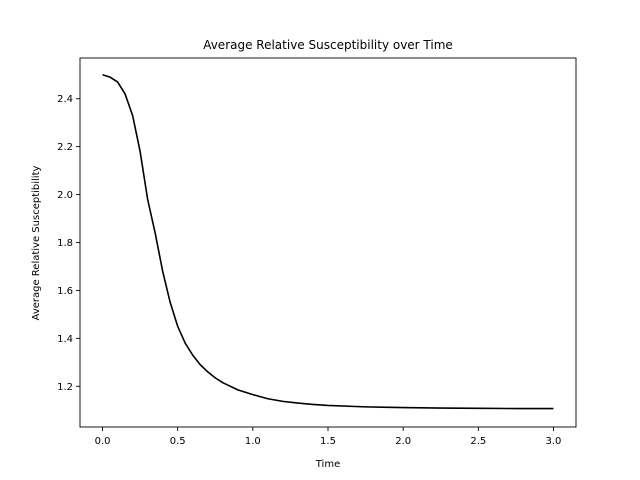 Image resolution: width=640 pixels, height=480 pixels. Describe the element at coordinates (65, 339) in the screenshot. I see `y-tick-label: 1.4` at that location.